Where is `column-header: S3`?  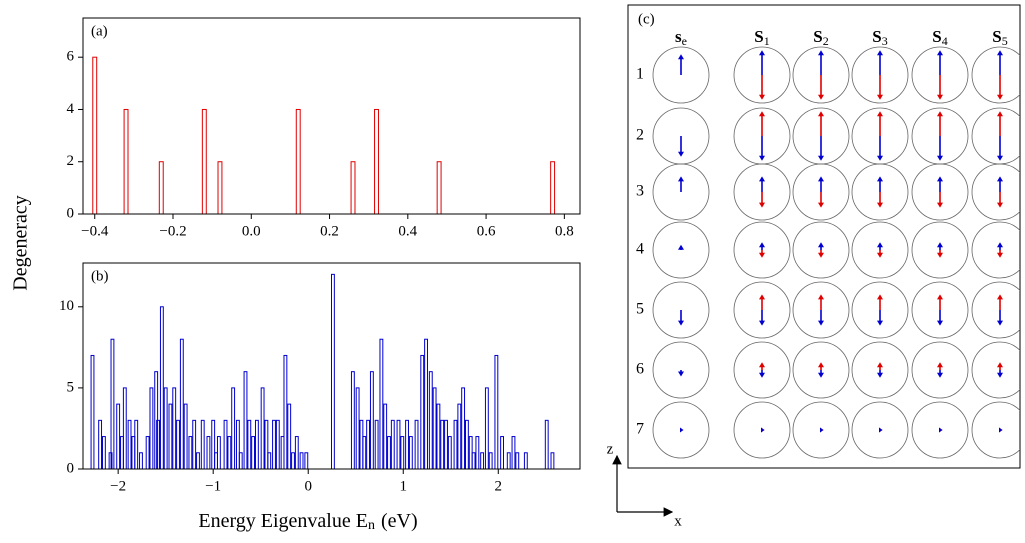
column-header: S3 is located at coordinates (879, 37).